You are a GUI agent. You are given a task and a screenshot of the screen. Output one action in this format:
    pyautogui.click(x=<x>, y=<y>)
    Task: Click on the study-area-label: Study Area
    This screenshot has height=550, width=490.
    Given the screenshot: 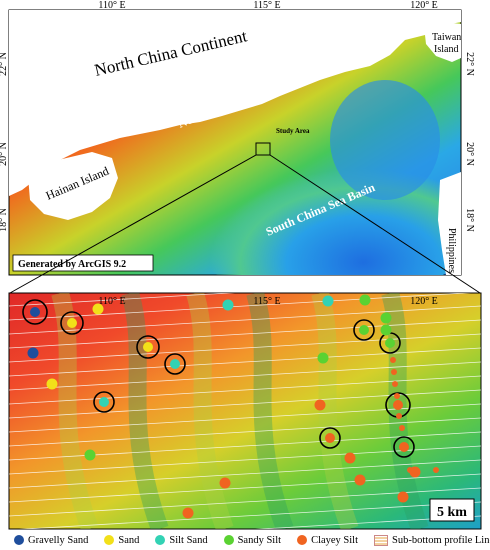 What is the action you would take?
    pyautogui.click(x=293, y=131)
    